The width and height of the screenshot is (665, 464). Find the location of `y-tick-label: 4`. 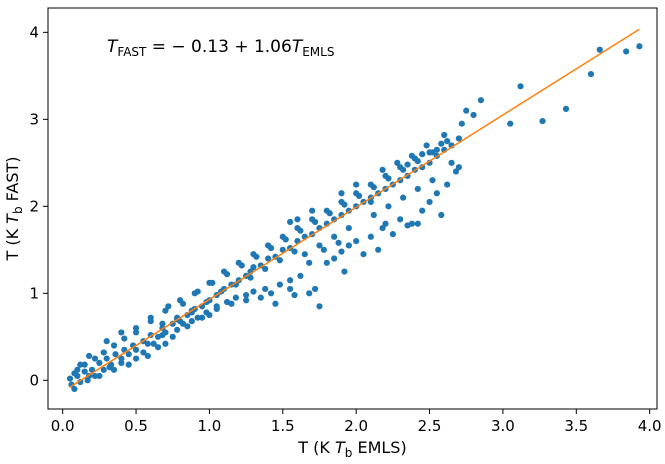

y-tick-label: 4 is located at coordinates (34, 32).